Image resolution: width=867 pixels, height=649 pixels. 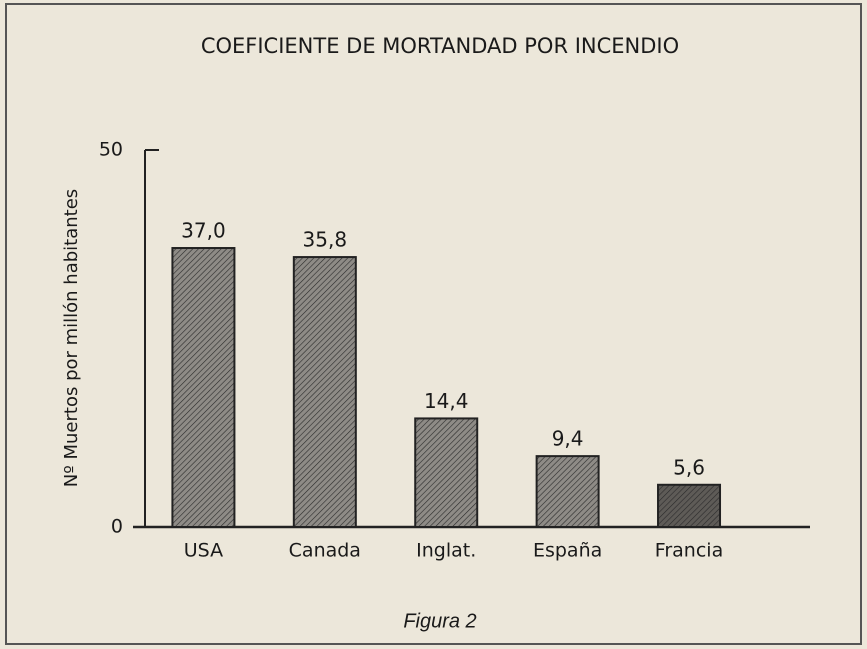 What do you see at coordinates (446, 401) in the screenshot?
I see `value-label: 14,4` at bounding box center [446, 401].